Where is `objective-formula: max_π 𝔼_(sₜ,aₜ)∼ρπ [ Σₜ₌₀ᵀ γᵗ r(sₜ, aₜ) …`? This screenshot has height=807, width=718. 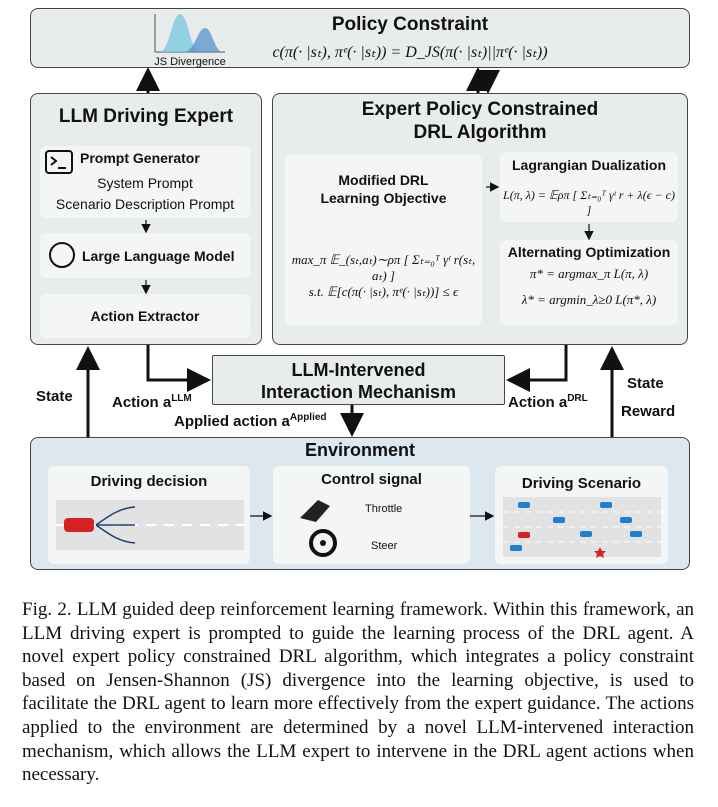
objective-formula: max_π 𝔼_(sₜ,aₜ)∼ρπ [ Σₜ₌₀ᵀ γᵗ r(sₜ, aₜ) … is located at coordinates (383, 267).